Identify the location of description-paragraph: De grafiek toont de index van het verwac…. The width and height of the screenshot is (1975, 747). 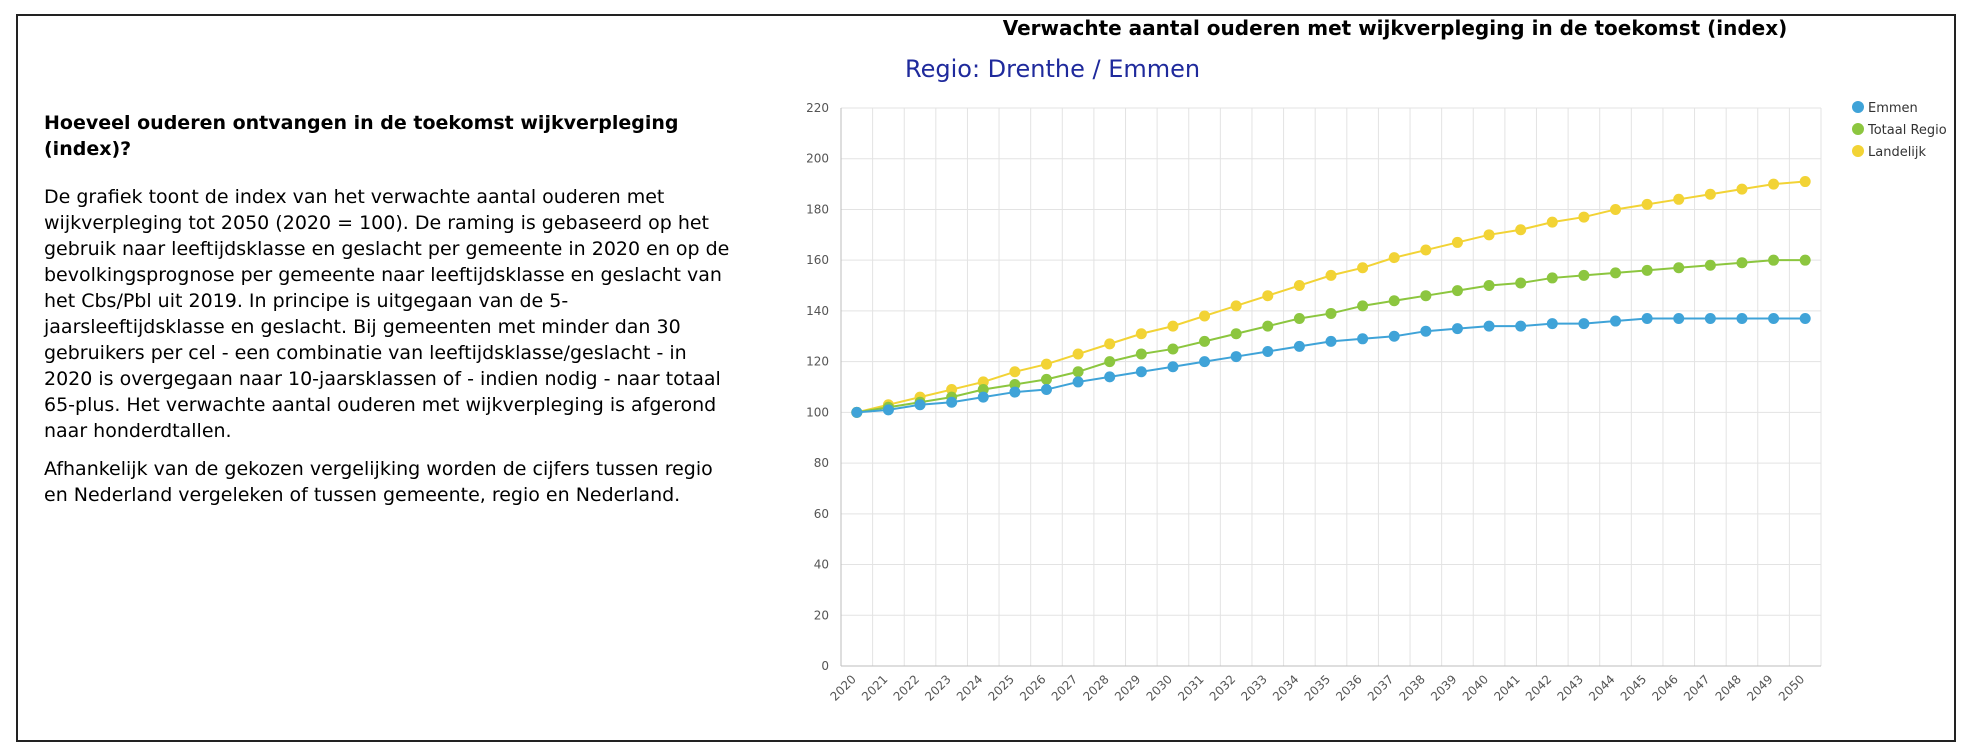
(387, 314).